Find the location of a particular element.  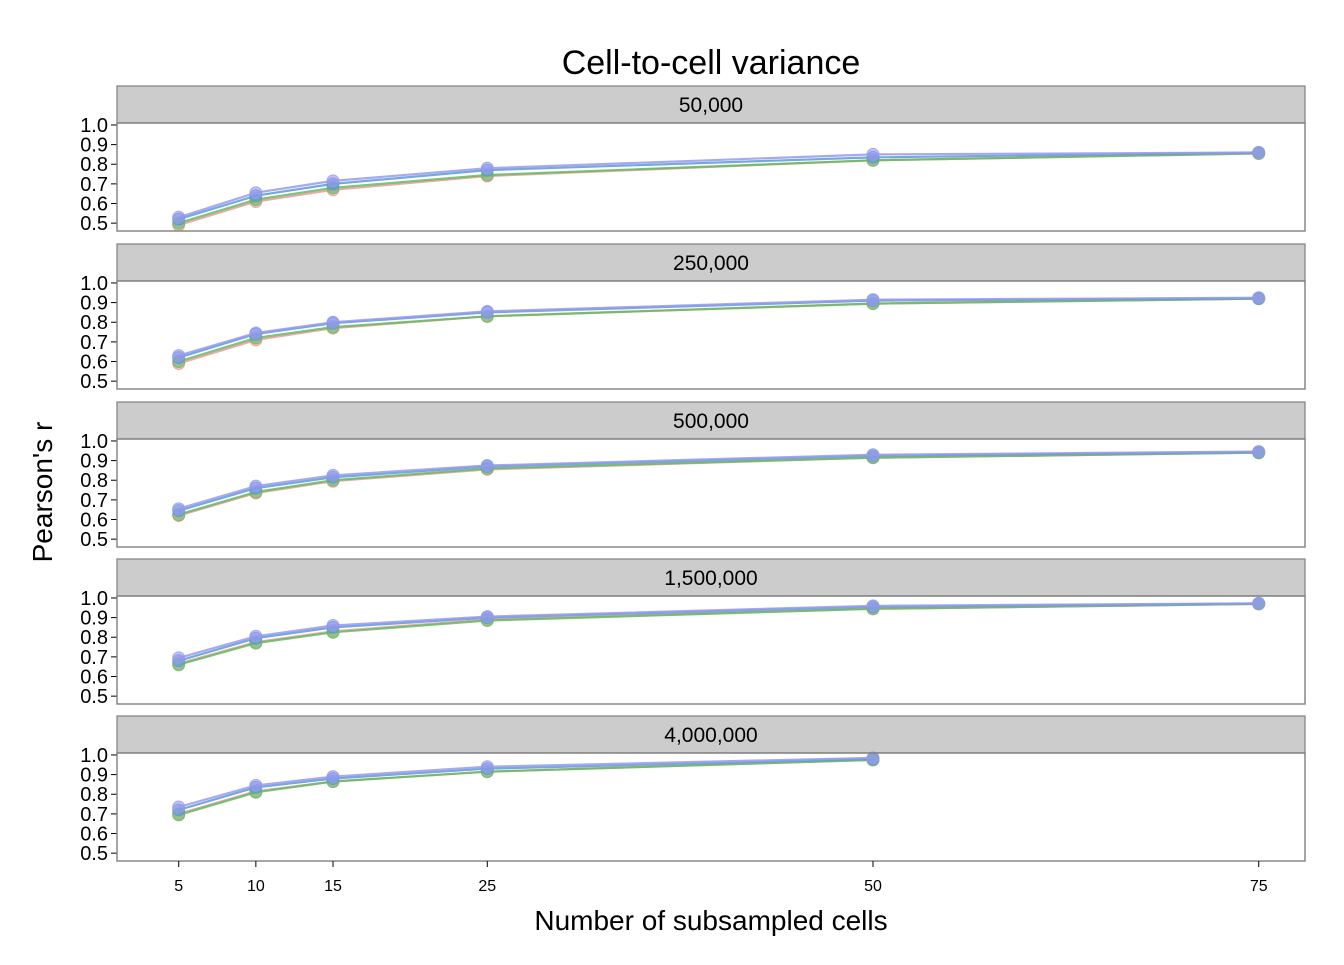

x-tick-label: 50 is located at coordinates (873, 886).